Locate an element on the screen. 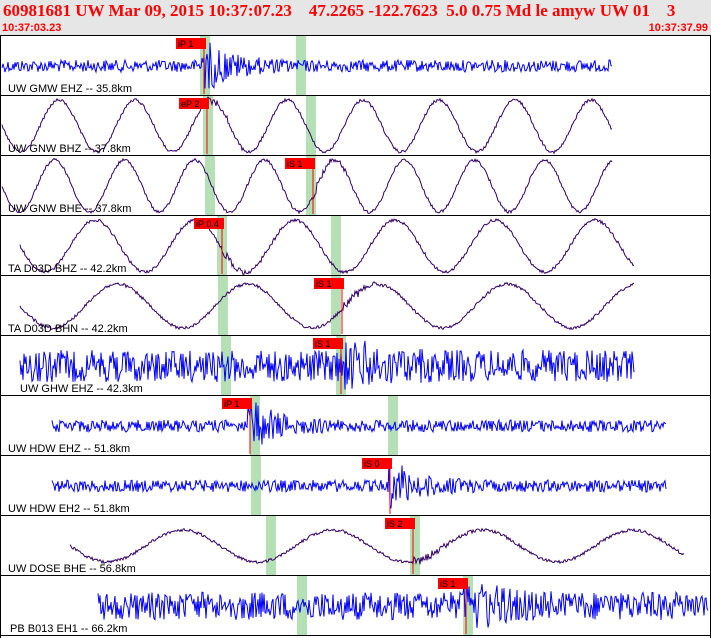 This screenshot has height=638, width=711. trace-panel-10: iS 1 PB B013 EH1 -- 66.2km is located at coordinates (355, 606).